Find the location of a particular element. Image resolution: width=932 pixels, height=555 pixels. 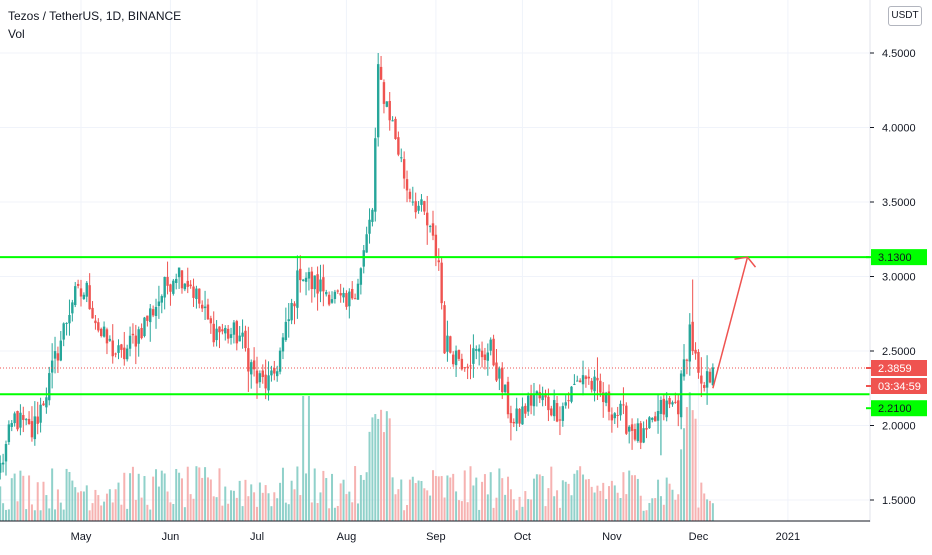

x-tick-label: Nov is located at coordinates (612, 537).